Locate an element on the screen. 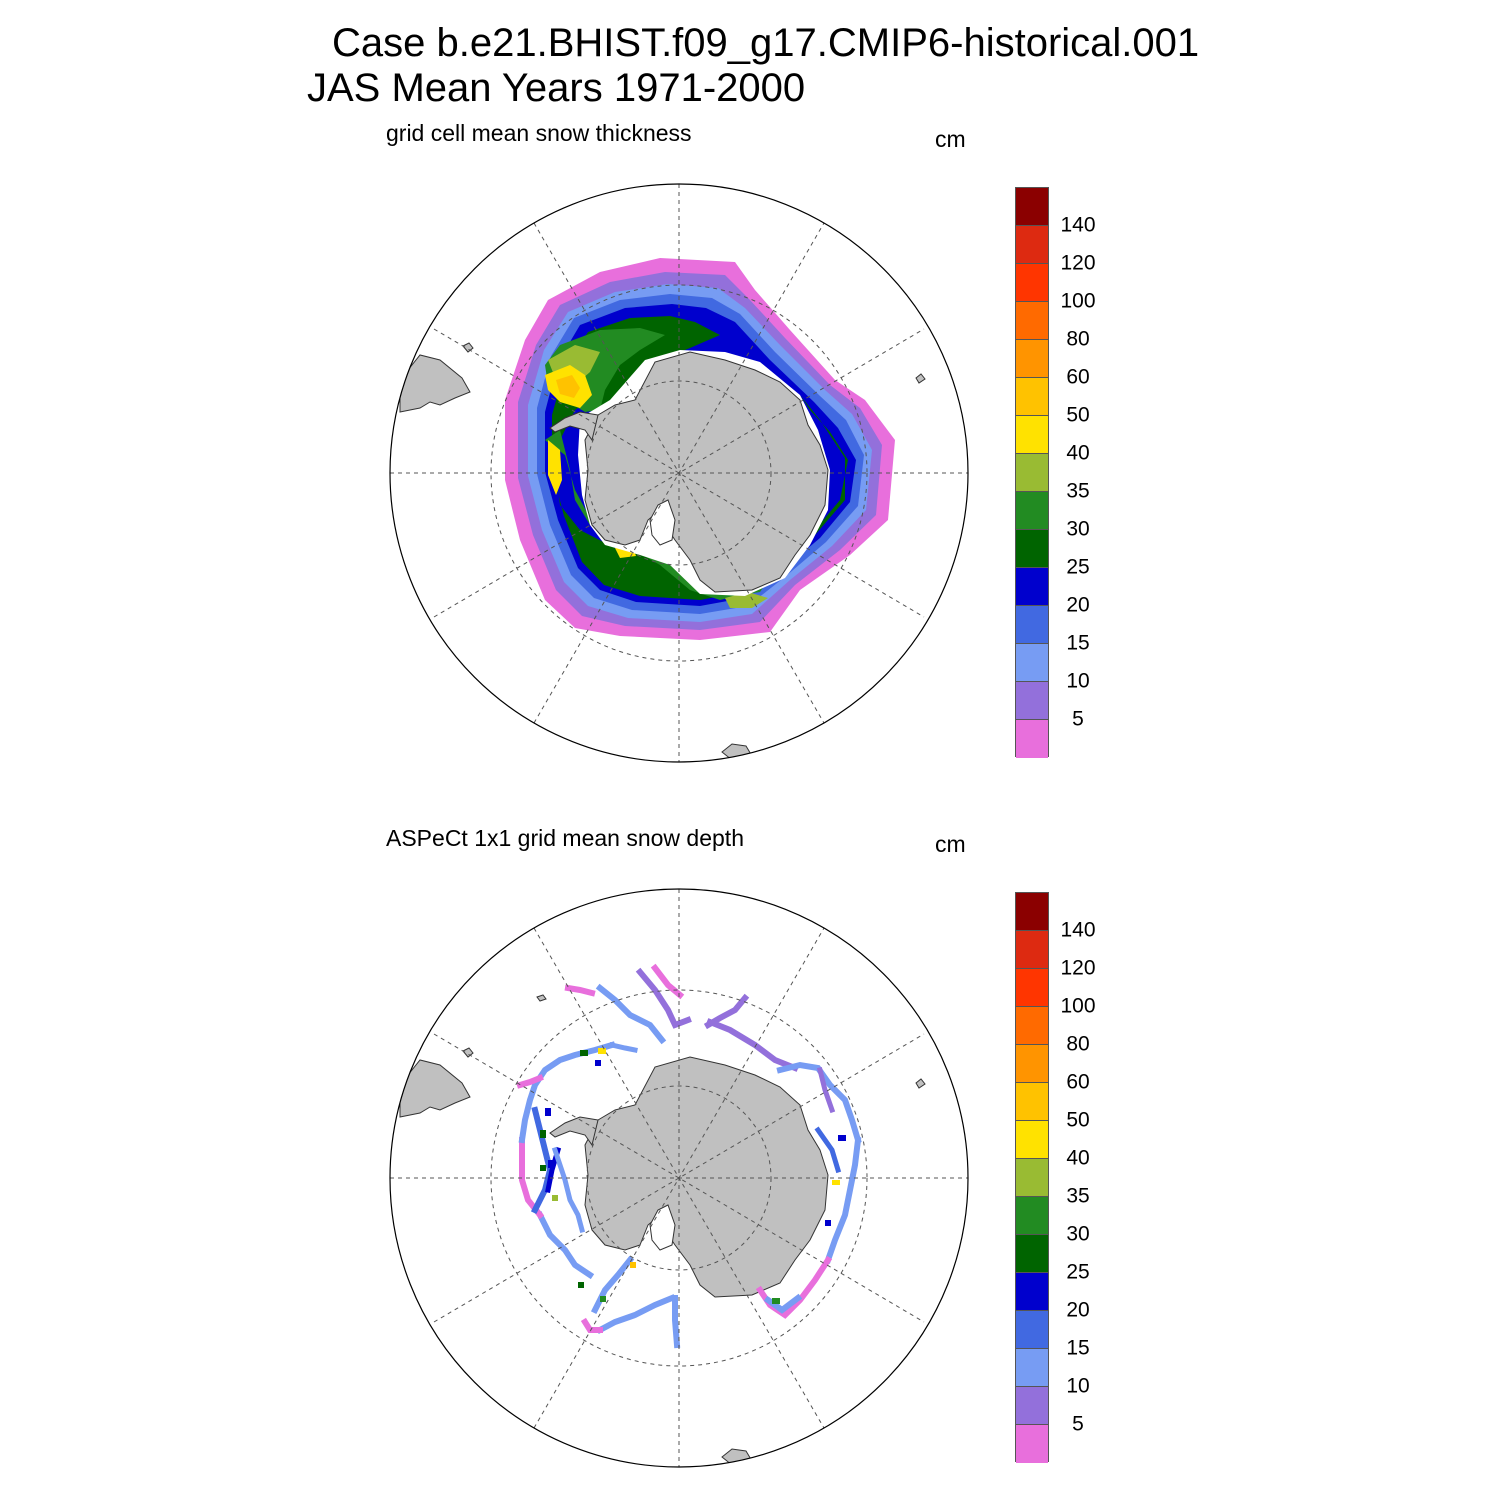 This screenshot has width=1500, height=1500. panel-2-map-boundary is located at coordinates (679, 1178).